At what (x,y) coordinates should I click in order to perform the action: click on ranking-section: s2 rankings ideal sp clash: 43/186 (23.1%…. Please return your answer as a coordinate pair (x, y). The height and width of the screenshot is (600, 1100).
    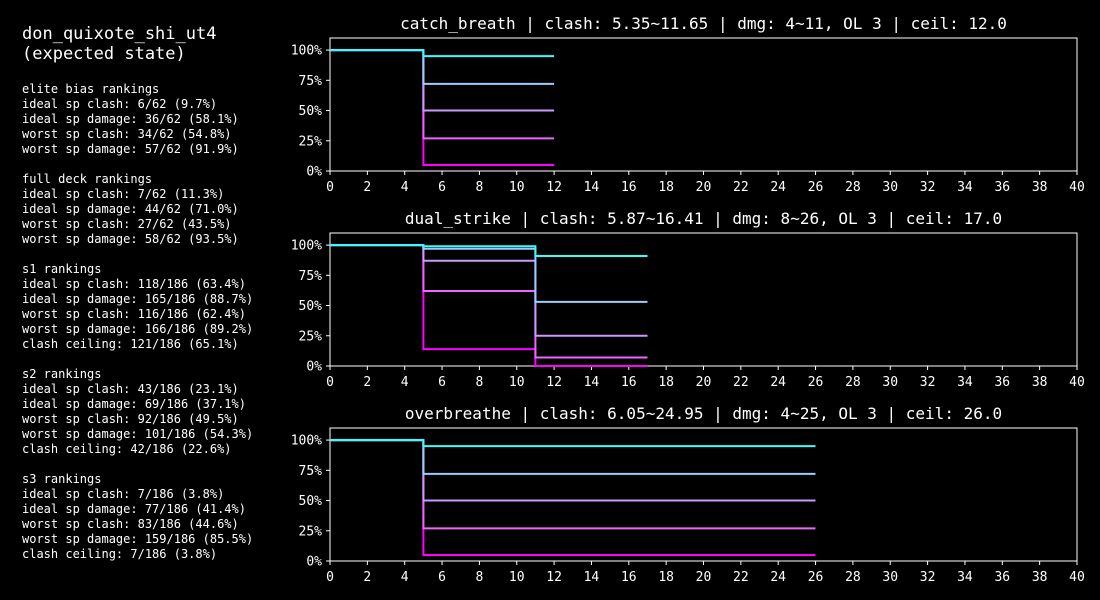
    Looking at the image, I should click on (157, 412).